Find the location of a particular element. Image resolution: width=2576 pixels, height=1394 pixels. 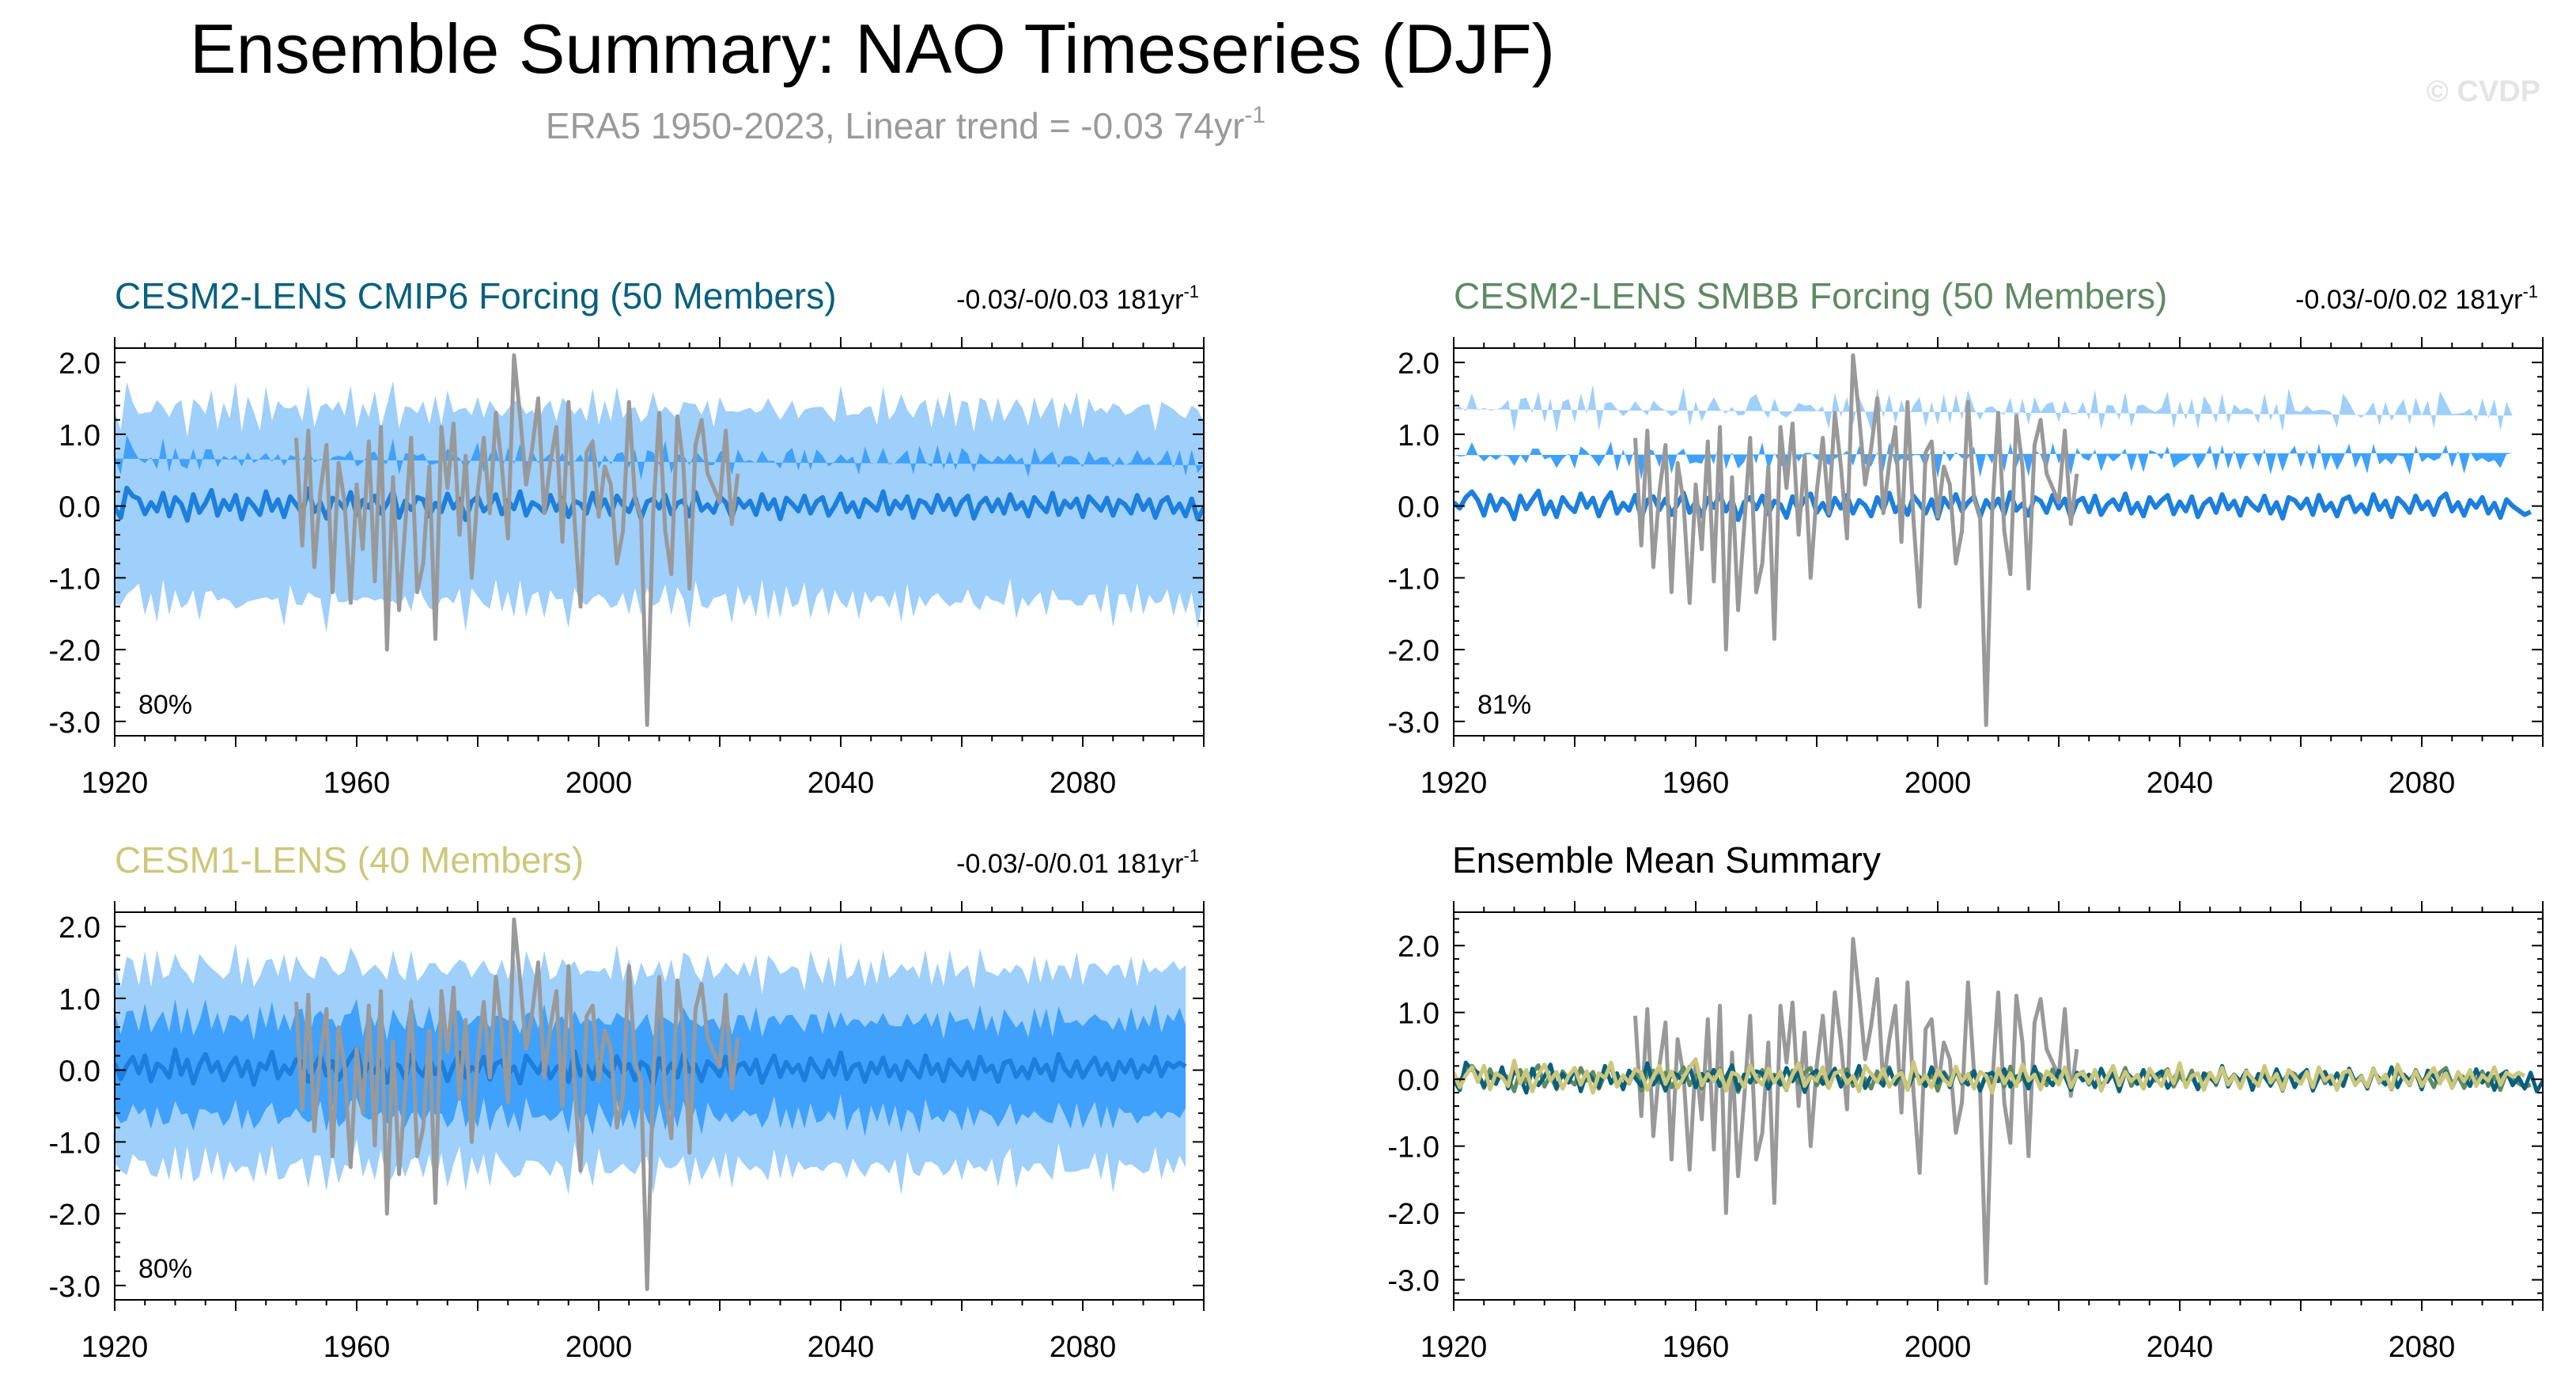

ensemble-mean-line-cesm1-lens is located at coordinates (1990, 1076).